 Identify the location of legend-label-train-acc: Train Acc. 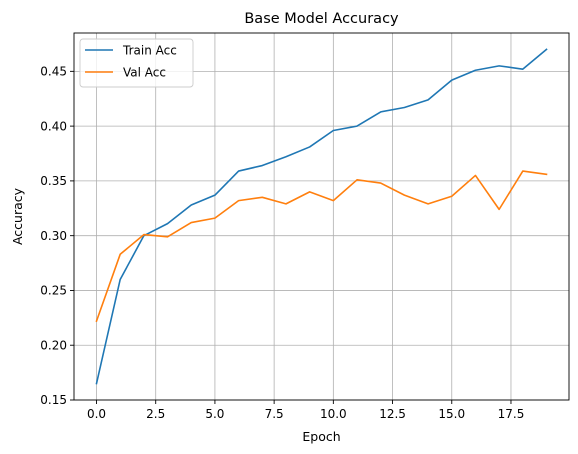
(149, 51).